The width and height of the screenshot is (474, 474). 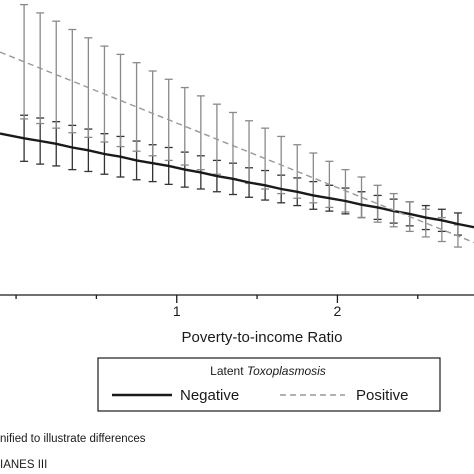 What do you see at coordinates (23, 465) in the screenshot?
I see `footnote-2: IANES III` at bounding box center [23, 465].